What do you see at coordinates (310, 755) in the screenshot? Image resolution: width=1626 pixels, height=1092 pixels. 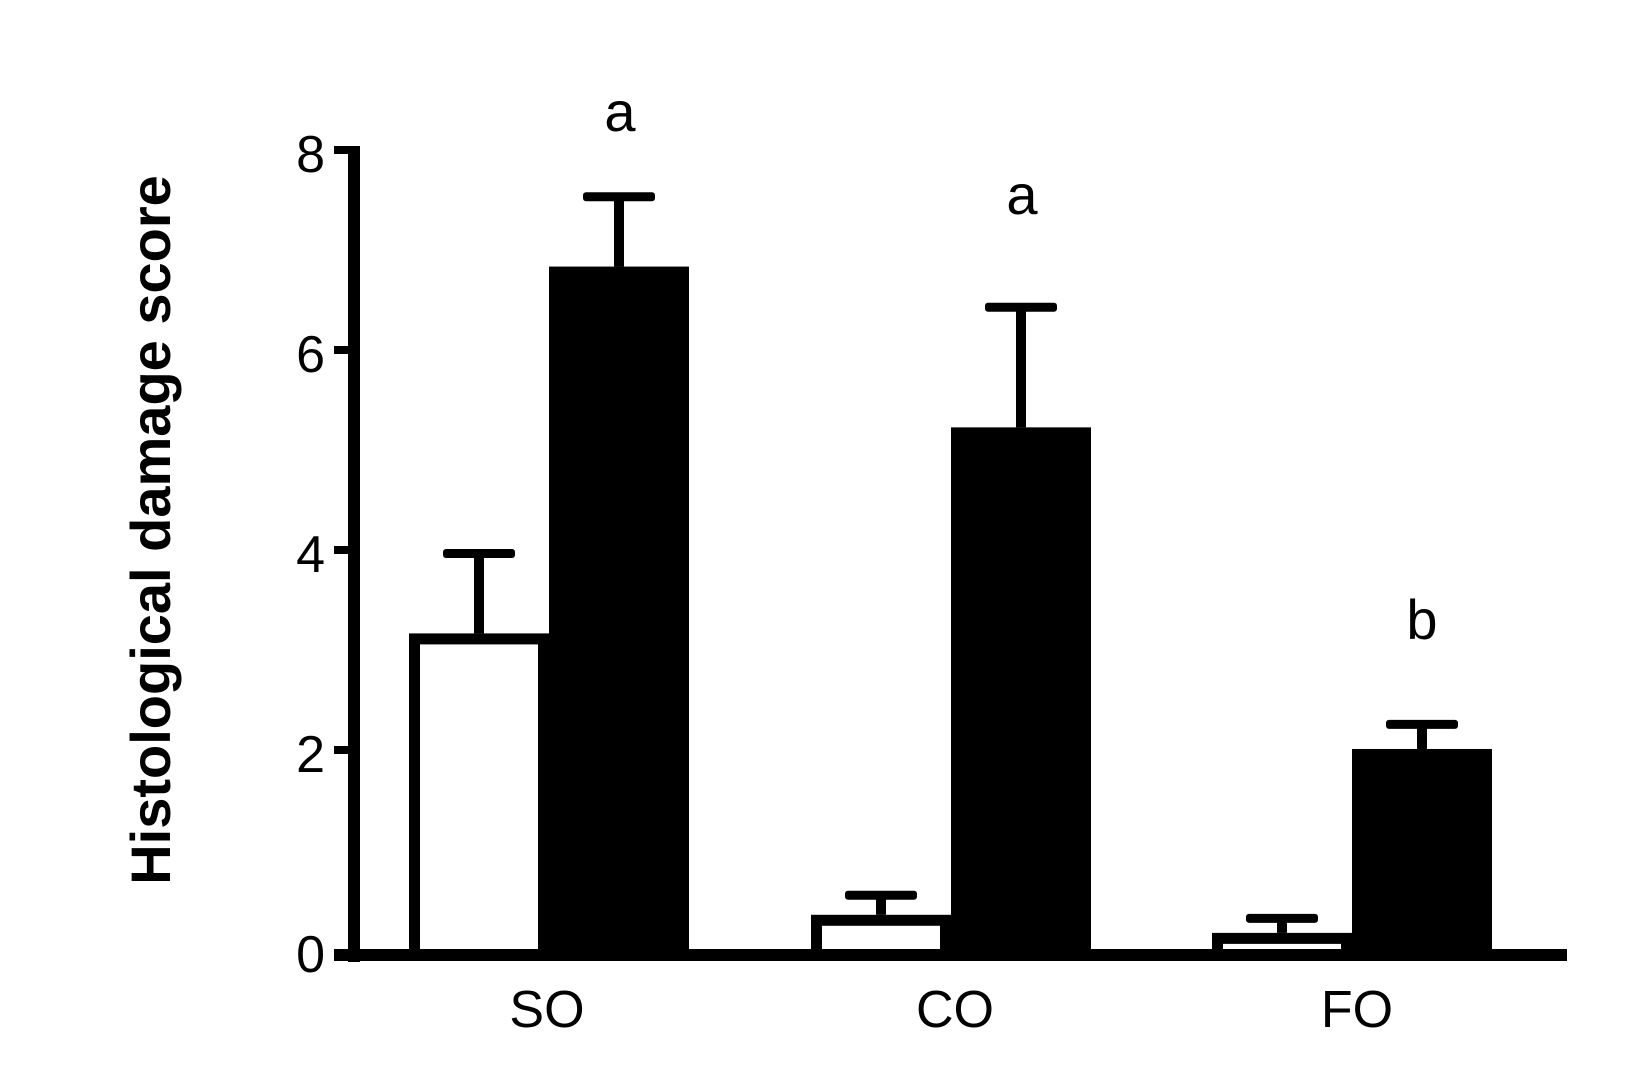 I see `y-tick-label-2: 2` at bounding box center [310, 755].